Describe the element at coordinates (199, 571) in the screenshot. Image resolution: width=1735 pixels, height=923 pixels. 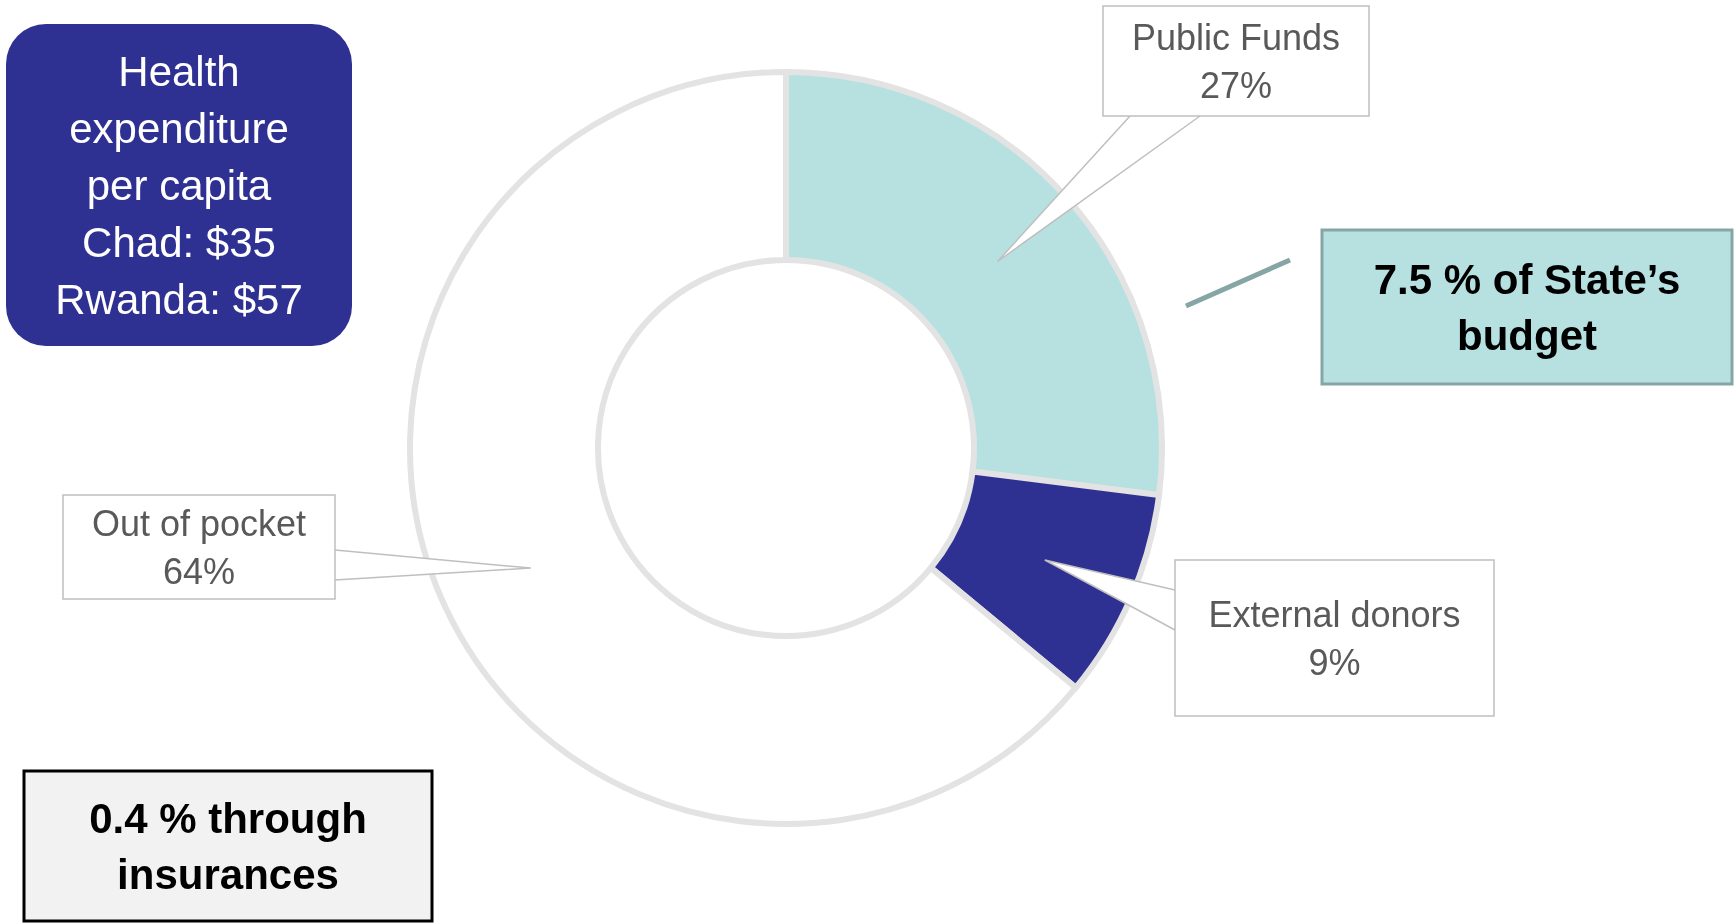
I see `data-label: 64%` at that location.